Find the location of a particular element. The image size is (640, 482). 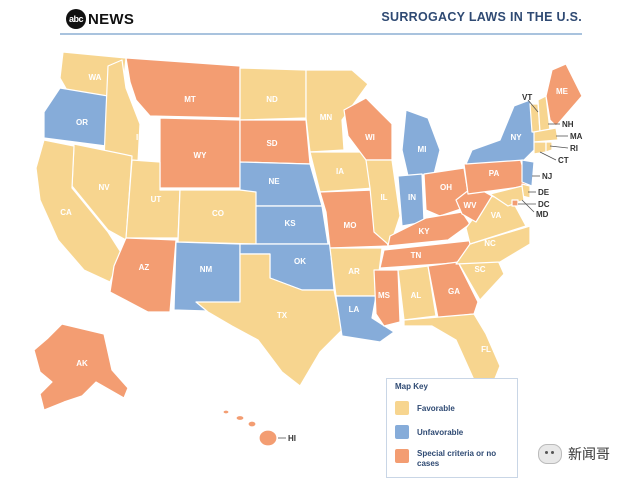

label-vt: VT is located at coordinates (527, 97).